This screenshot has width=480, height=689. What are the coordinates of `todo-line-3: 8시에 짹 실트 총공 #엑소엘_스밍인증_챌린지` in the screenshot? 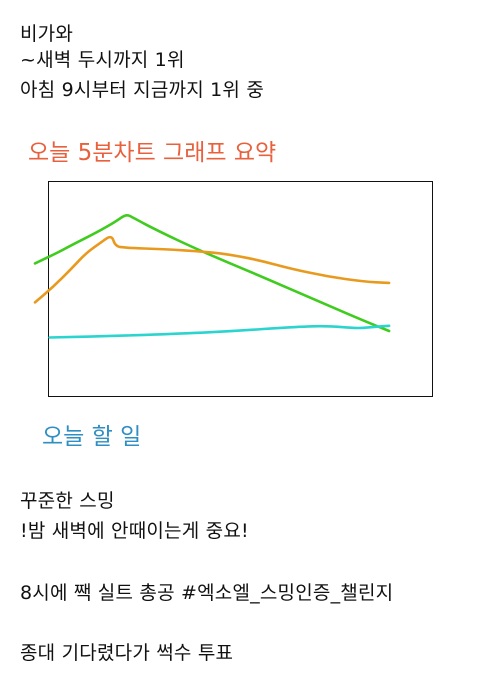 It's located at (207, 593).